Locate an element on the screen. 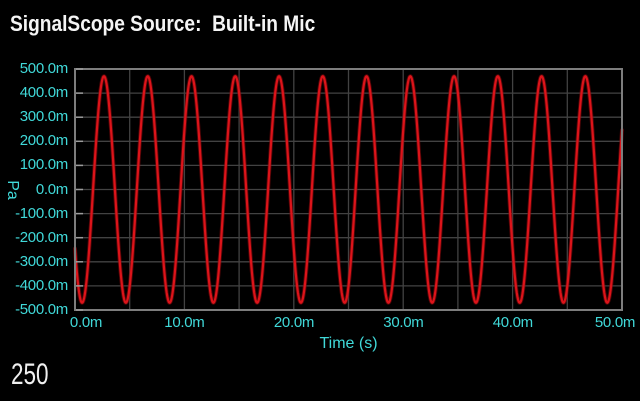  x-tick-label: 50.0m is located at coordinates (615, 322).